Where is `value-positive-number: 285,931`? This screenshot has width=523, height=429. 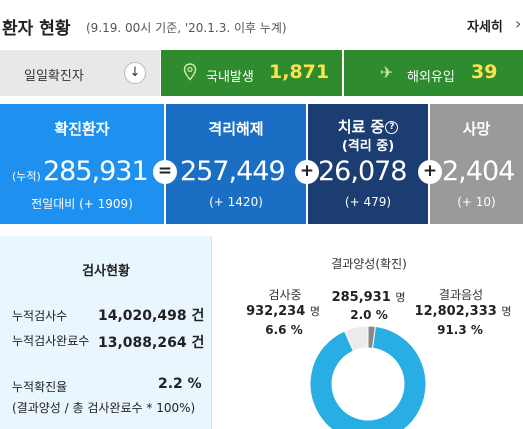
value-positive-number: 285,931 is located at coordinates (361, 297).